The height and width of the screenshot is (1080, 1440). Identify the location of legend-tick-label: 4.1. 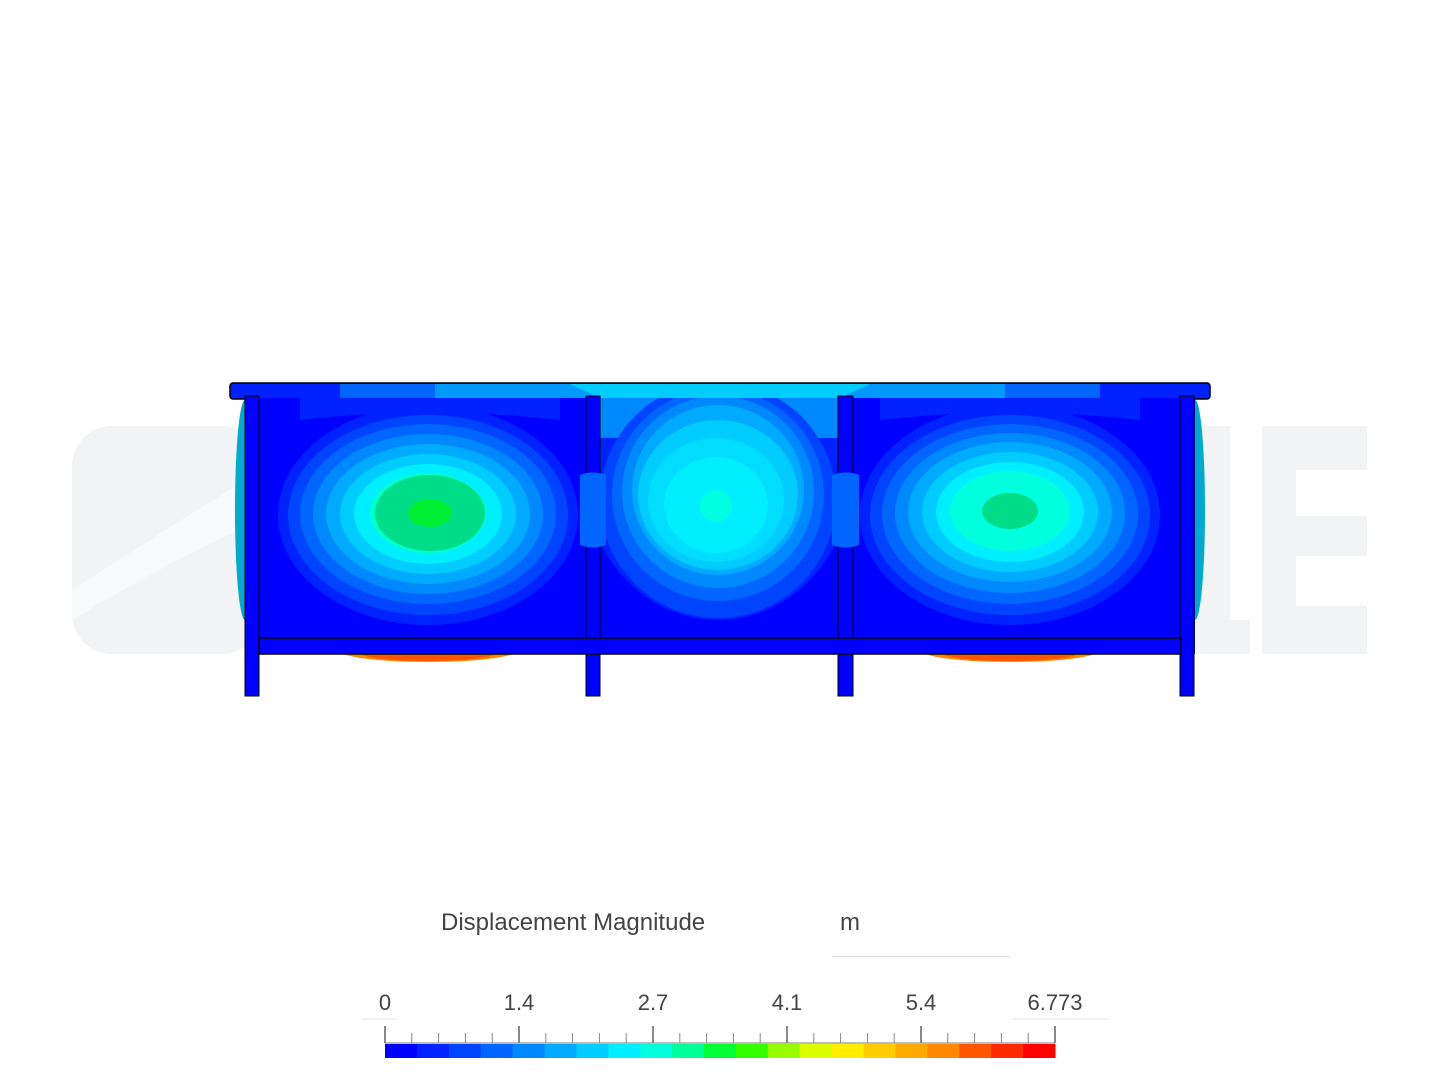
(787, 1002).